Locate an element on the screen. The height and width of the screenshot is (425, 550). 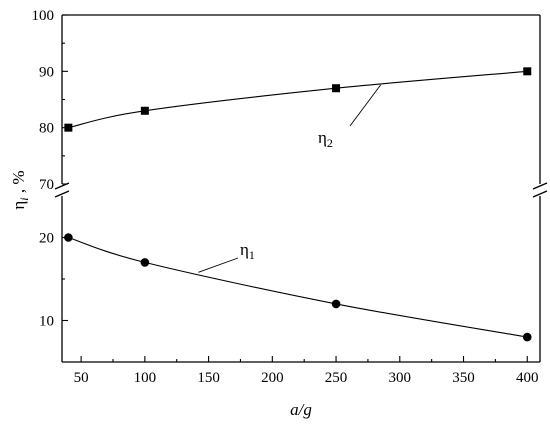
x-tick-label: 200 is located at coordinates (272, 378).